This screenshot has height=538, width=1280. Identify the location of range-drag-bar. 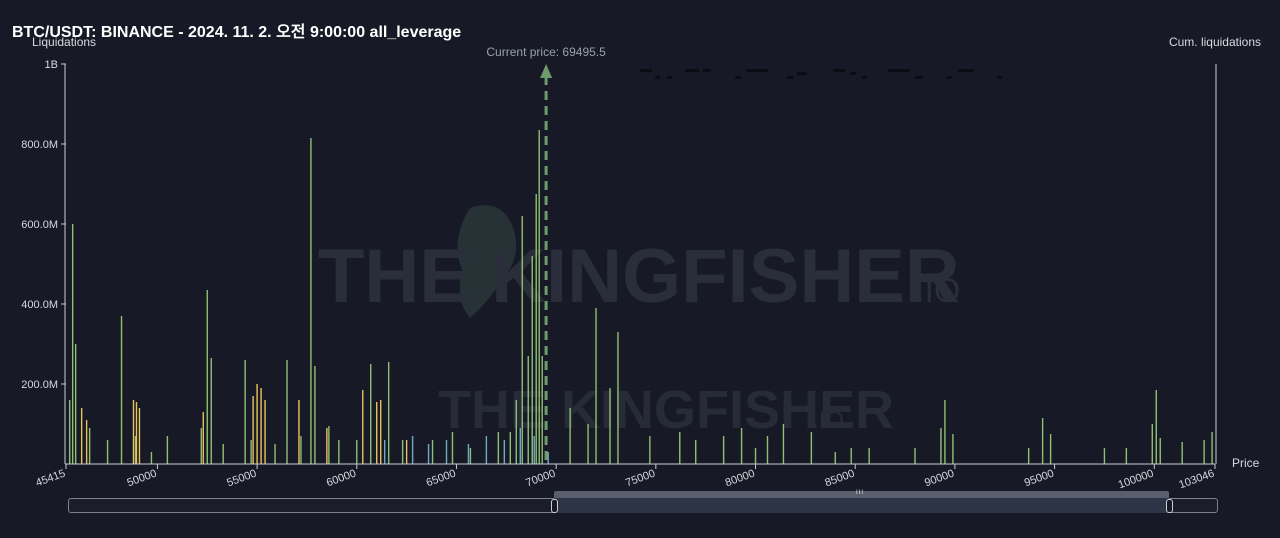
(861, 494).